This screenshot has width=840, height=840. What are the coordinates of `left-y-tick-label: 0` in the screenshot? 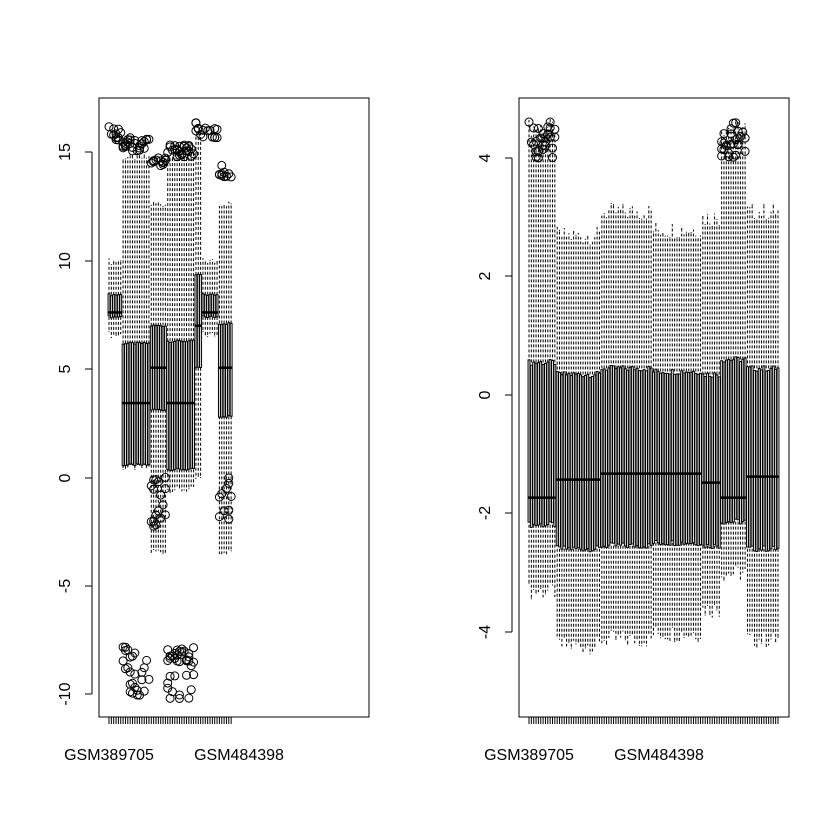 It's located at (65, 477).